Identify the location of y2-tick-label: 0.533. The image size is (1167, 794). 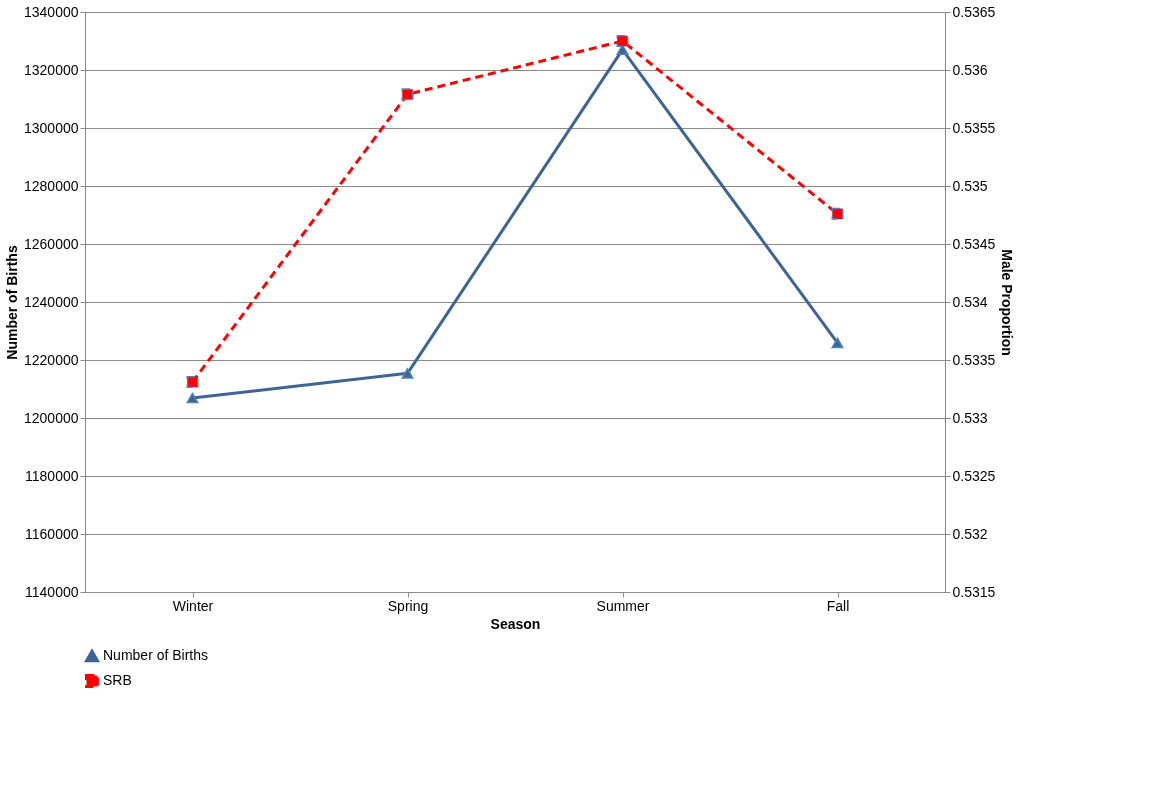
(970, 417).